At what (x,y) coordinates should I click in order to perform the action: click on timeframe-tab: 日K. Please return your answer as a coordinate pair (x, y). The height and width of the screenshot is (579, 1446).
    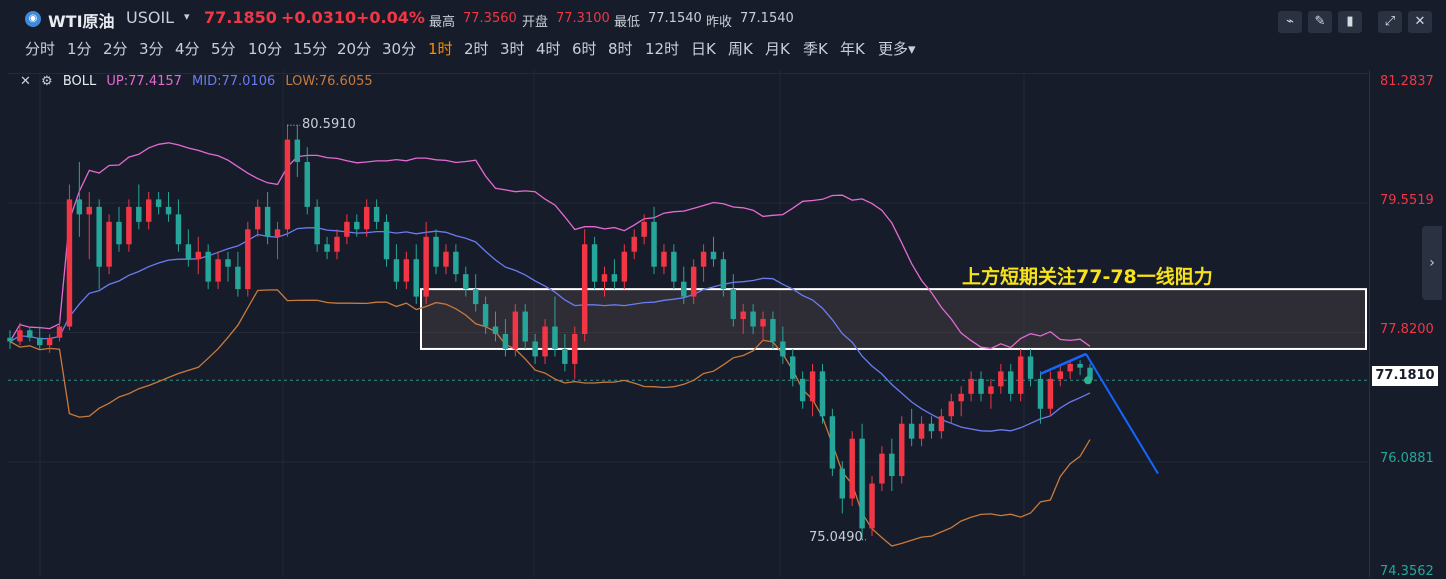
    Looking at the image, I should click on (703, 49).